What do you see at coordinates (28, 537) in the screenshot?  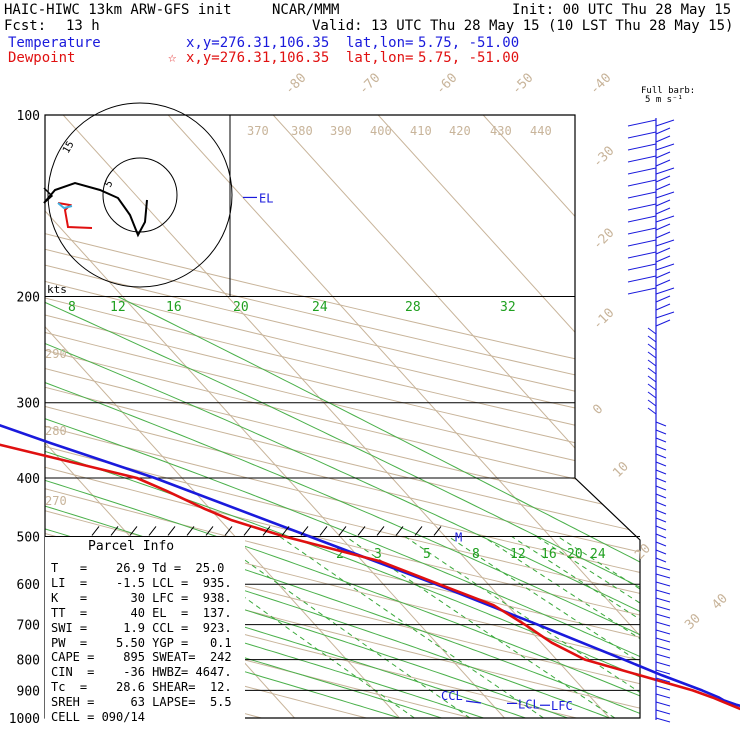 I see `pressure-tick-label: 500` at bounding box center [28, 537].